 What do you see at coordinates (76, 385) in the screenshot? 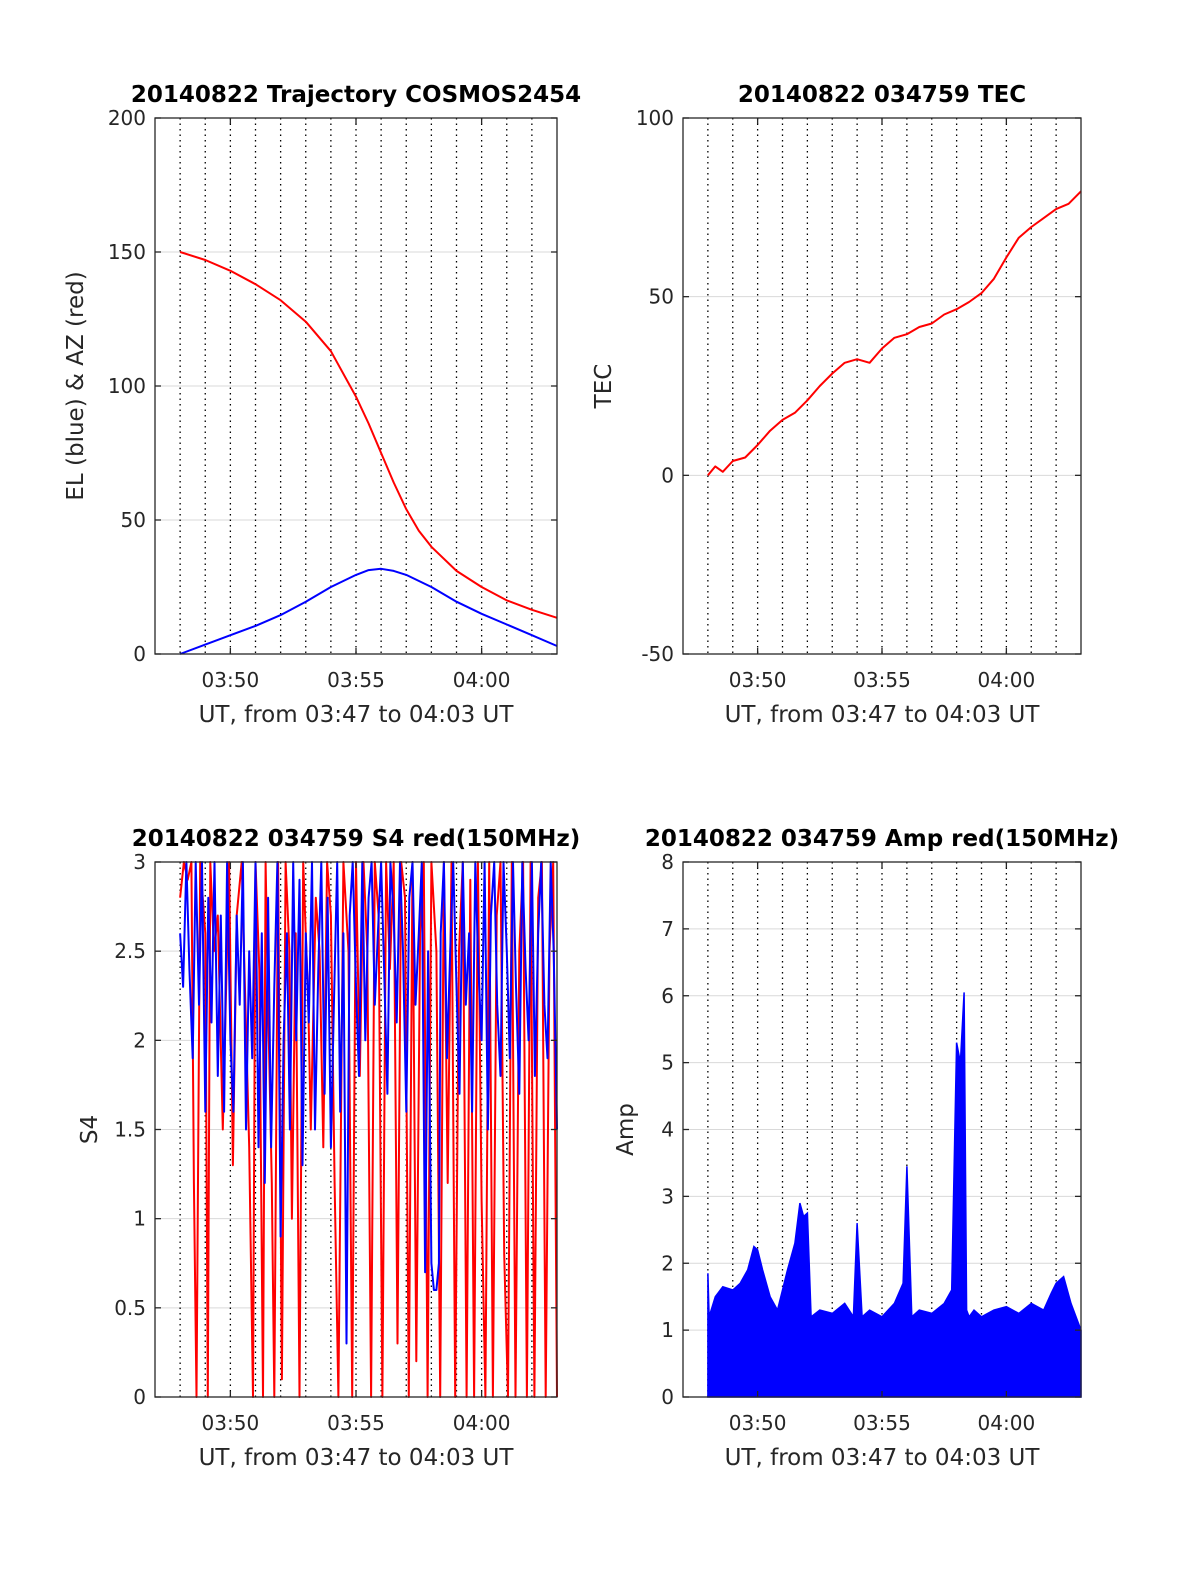
I see `y-axis-label: EL (blue) & AZ (red)` at bounding box center [76, 385].